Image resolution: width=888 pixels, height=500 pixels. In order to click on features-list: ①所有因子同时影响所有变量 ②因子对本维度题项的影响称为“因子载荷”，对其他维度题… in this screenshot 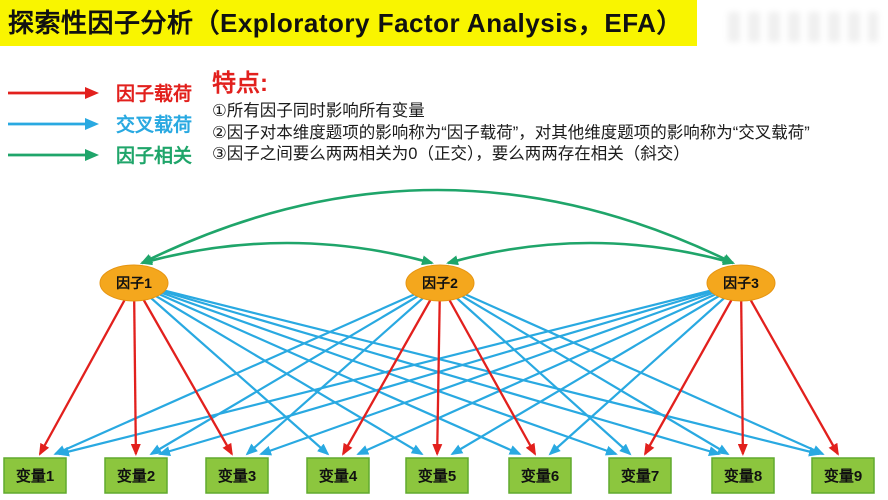, I will do `click(550, 133)`.